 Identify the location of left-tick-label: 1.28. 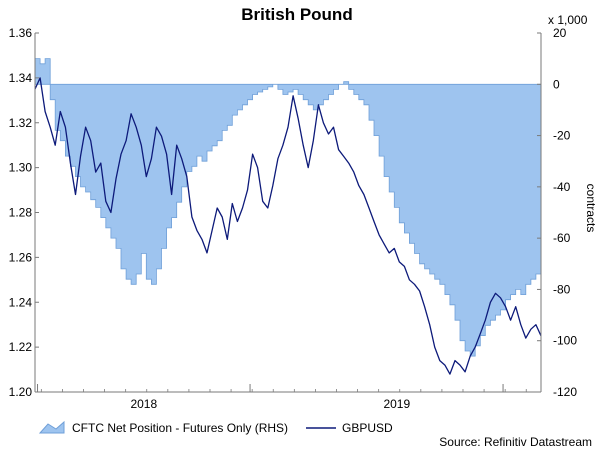
(21, 213).